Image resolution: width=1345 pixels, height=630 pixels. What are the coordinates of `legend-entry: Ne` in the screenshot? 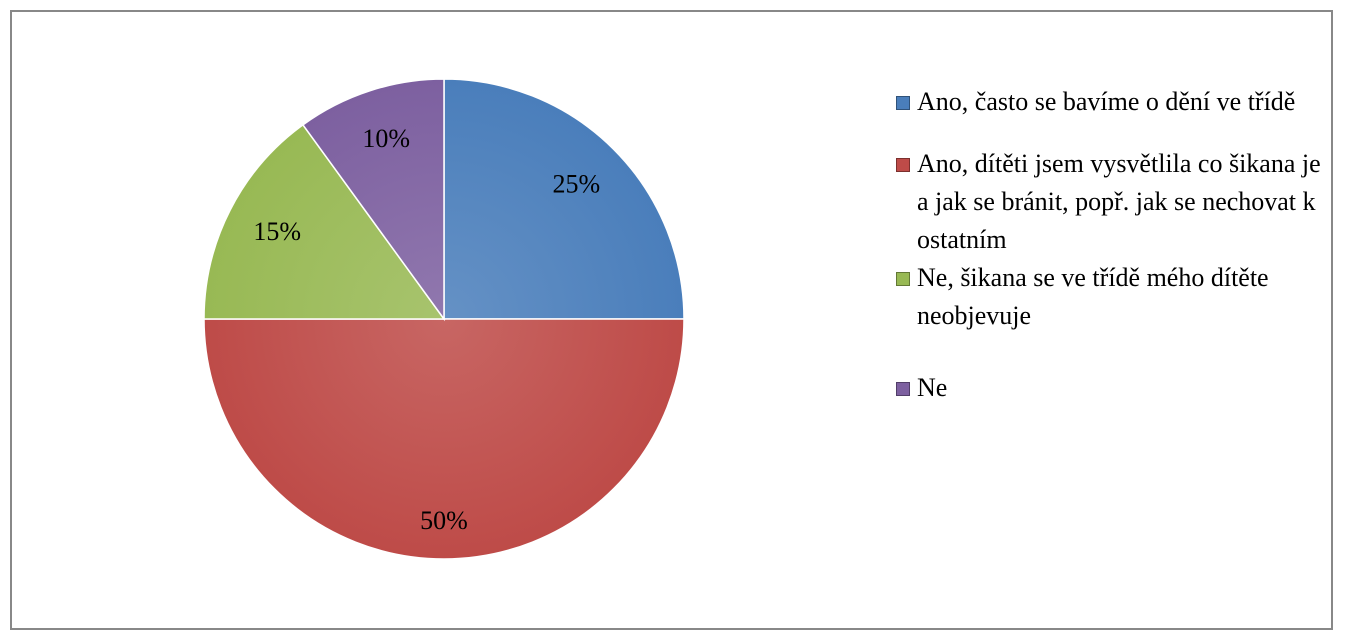 It's located at (1111, 388).